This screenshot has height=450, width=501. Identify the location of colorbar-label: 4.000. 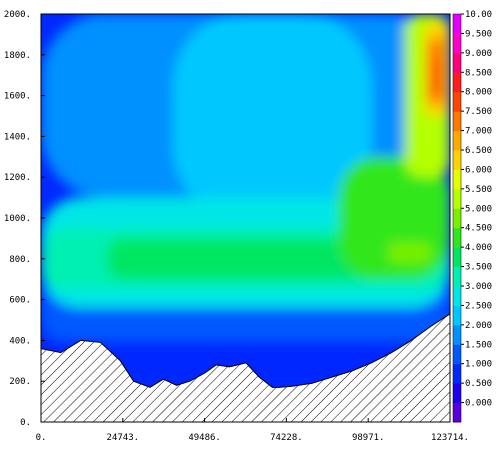
(478, 248).